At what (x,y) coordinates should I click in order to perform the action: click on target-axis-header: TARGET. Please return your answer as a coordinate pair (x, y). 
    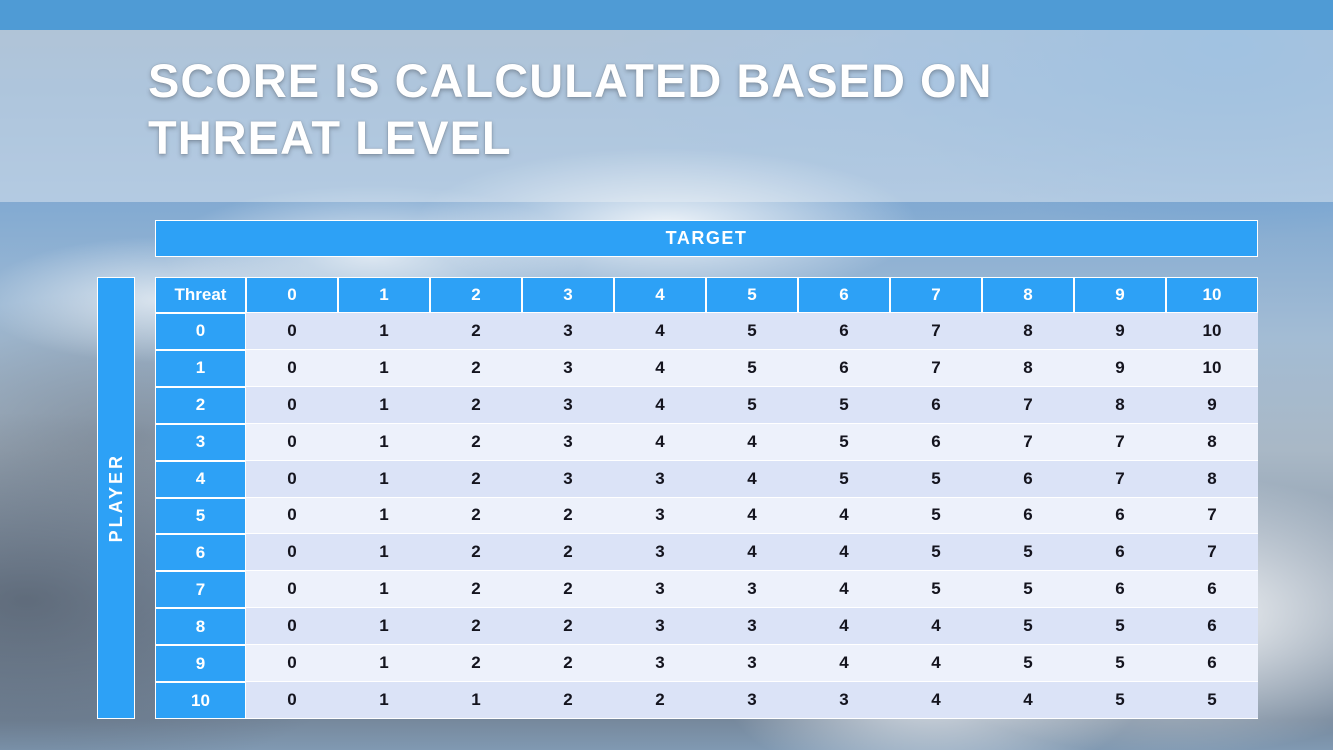
    Looking at the image, I should click on (706, 238).